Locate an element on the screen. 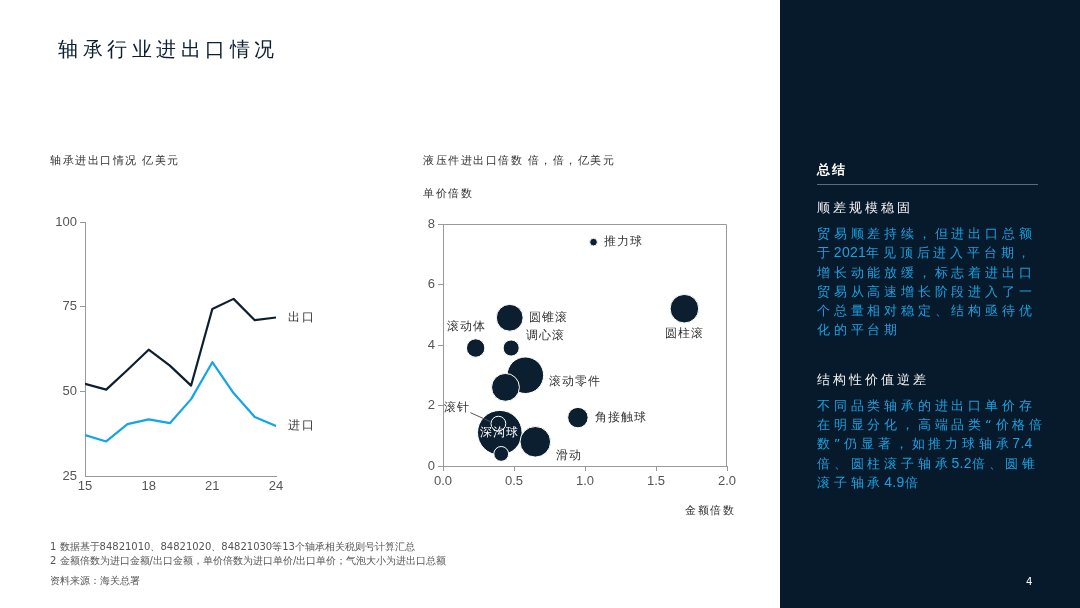 The height and width of the screenshot is (608, 1080). text: 1 数据基于84821010、84821020、84821030等13个轴承相关税则号计算汇总 is located at coordinates (232, 547).